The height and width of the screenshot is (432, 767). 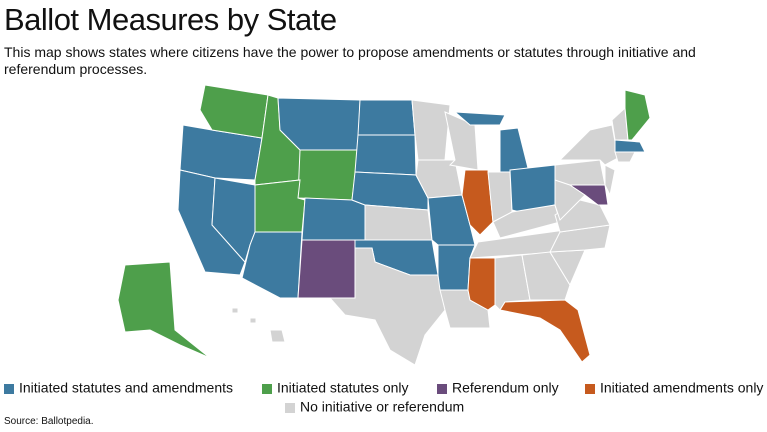 What do you see at coordinates (126, 388) in the screenshot?
I see `legend-label: Initiated statutes and amendments` at bounding box center [126, 388].